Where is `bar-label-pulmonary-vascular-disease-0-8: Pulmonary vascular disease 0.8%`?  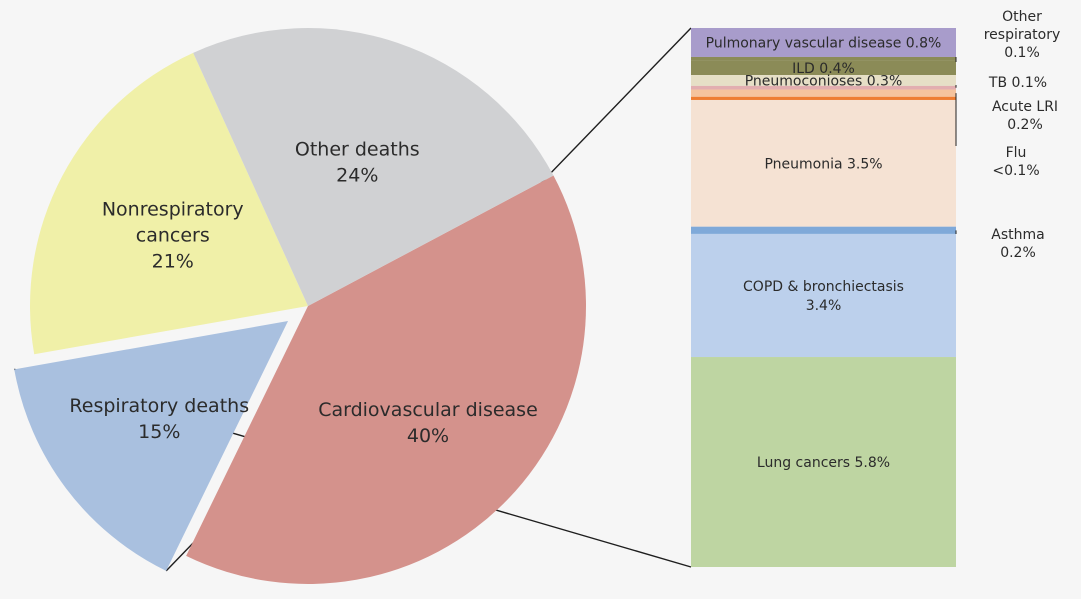
bar-label-pulmonary-vascular-disease-0-8: Pulmonary vascular disease 0.8% is located at coordinates (824, 43).